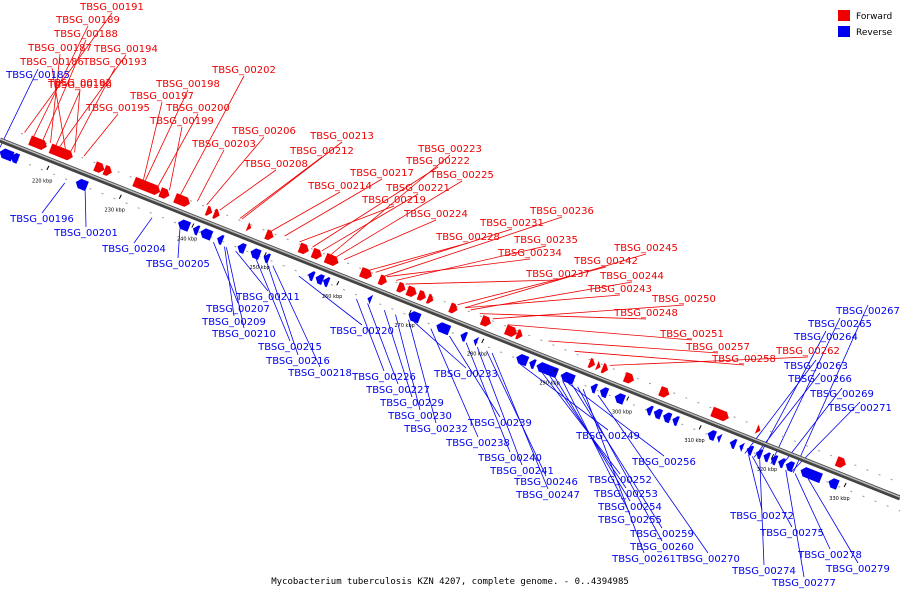 This screenshot has width=900, height=600. What do you see at coordinates (297, 361) in the screenshot?
I see `reverse-gene-label: TBSG_00216` at bounding box center [297, 361].